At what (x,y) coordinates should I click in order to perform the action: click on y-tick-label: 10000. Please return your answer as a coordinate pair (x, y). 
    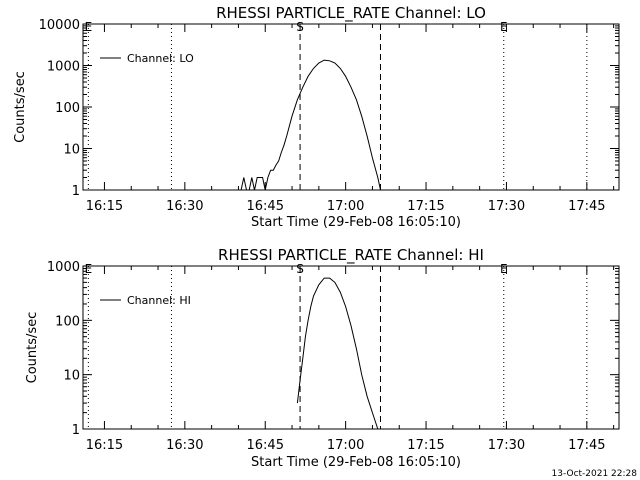
    Looking at the image, I should click on (59, 25).